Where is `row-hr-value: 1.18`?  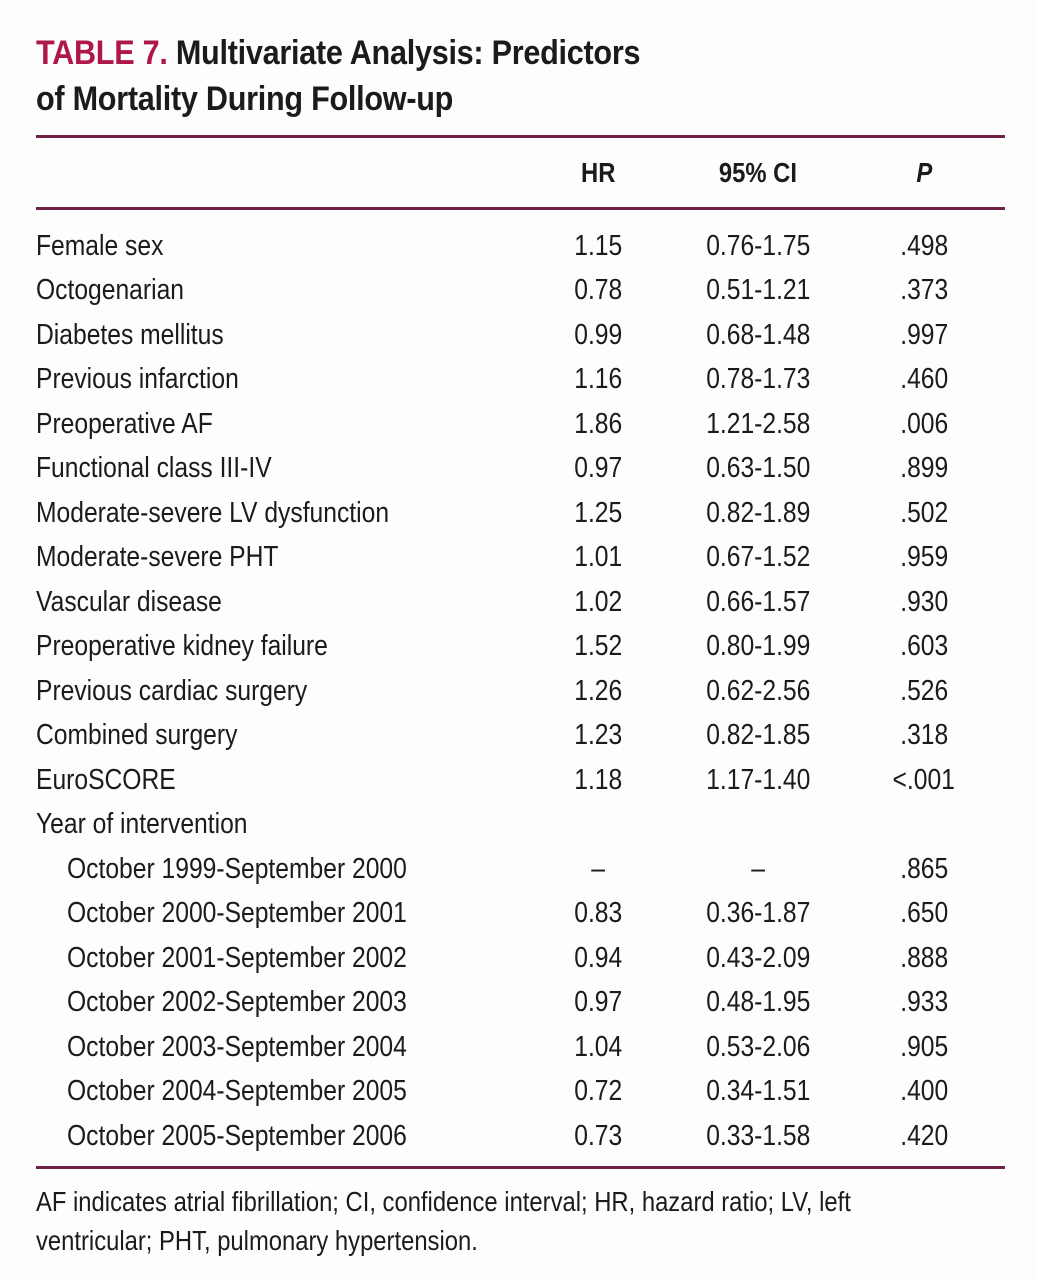 row-hr-value: 1.18 is located at coordinates (597, 779).